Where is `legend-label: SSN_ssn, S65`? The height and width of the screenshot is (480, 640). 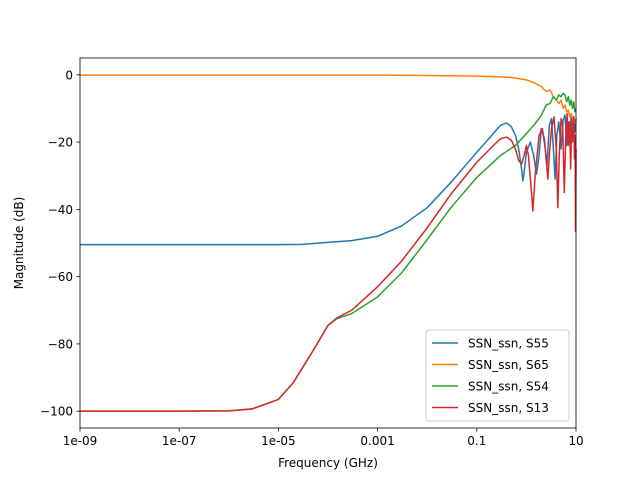 legend-label: SSN_ssn, S65 is located at coordinates (508, 365).